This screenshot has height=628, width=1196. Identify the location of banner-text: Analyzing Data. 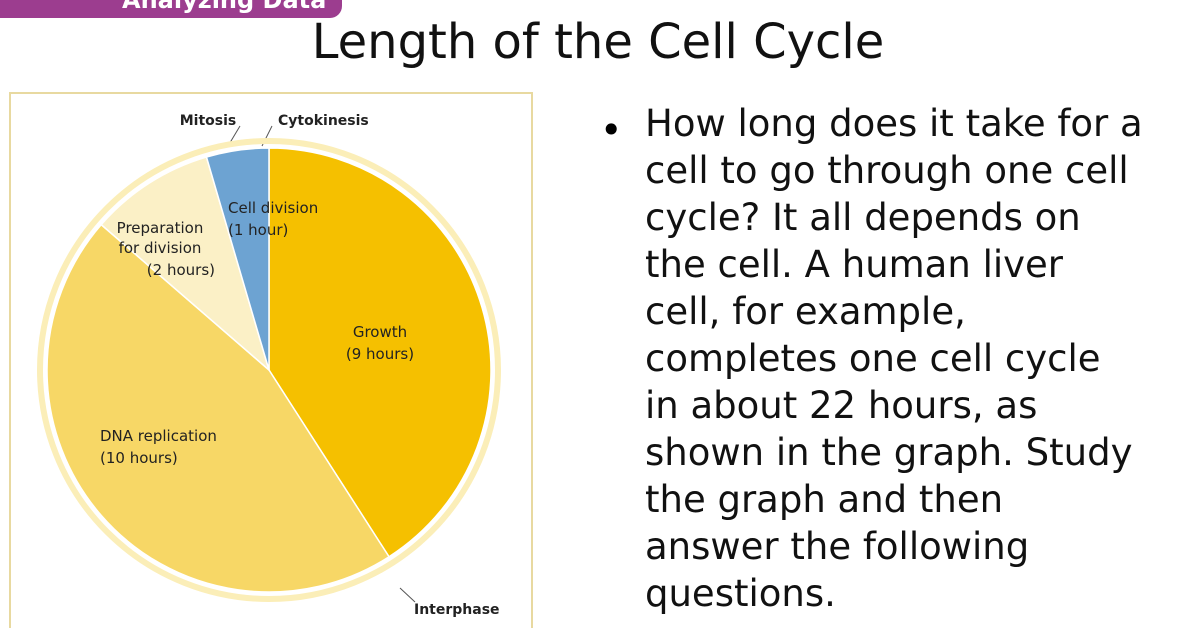
(224, 7).